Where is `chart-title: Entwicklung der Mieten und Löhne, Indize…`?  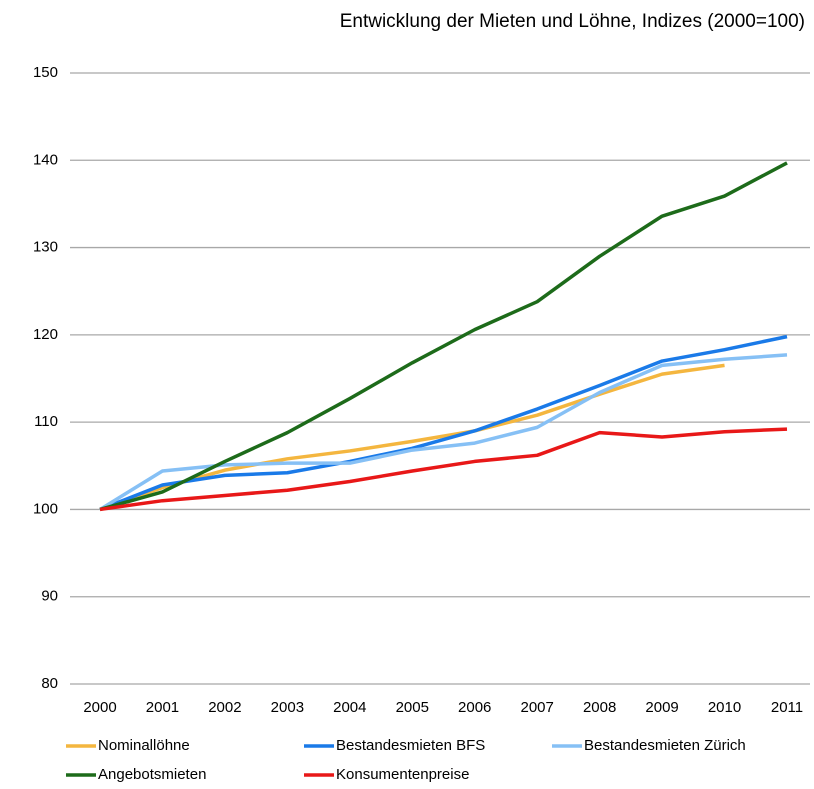 chart-title: Entwicklung der Mieten und Löhne, Indize… is located at coordinates (572, 21).